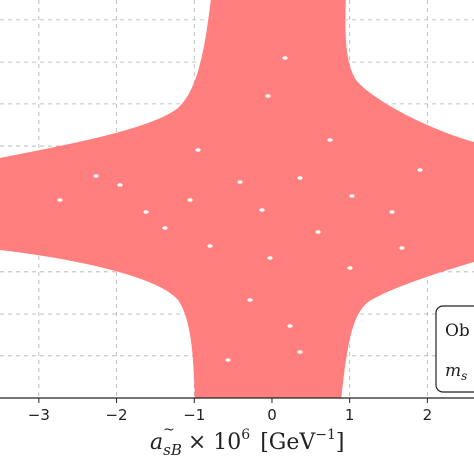 The width and height of the screenshot is (474, 474). I want to click on x-ticks: −3 −2 −1 0 1 2, so click(230, 411).